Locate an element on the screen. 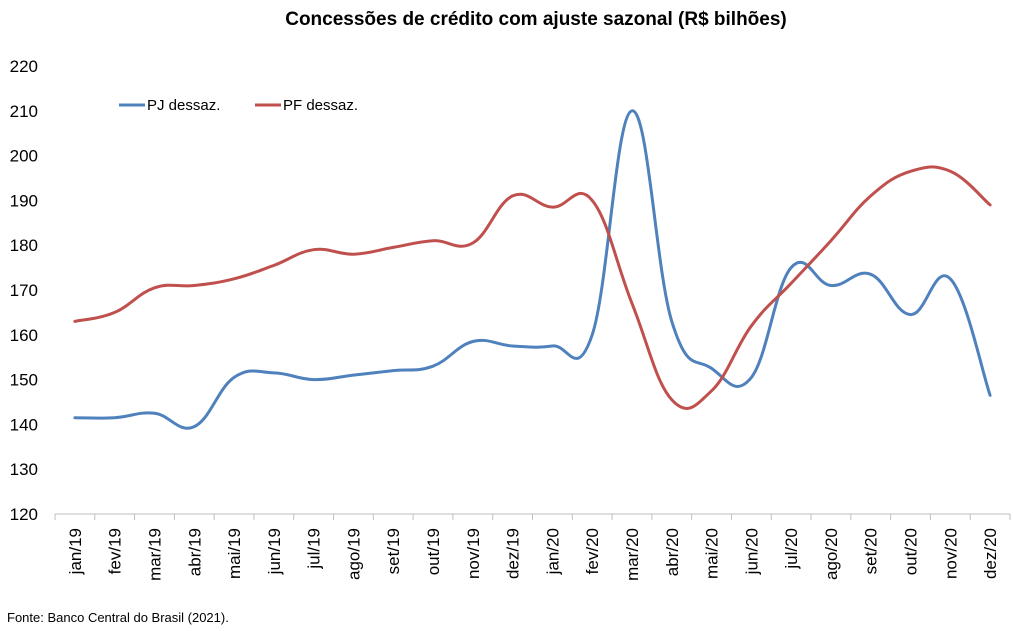 This screenshot has width=1013, height=631. x-tick-label: jul/20 is located at coordinates (791, 549).